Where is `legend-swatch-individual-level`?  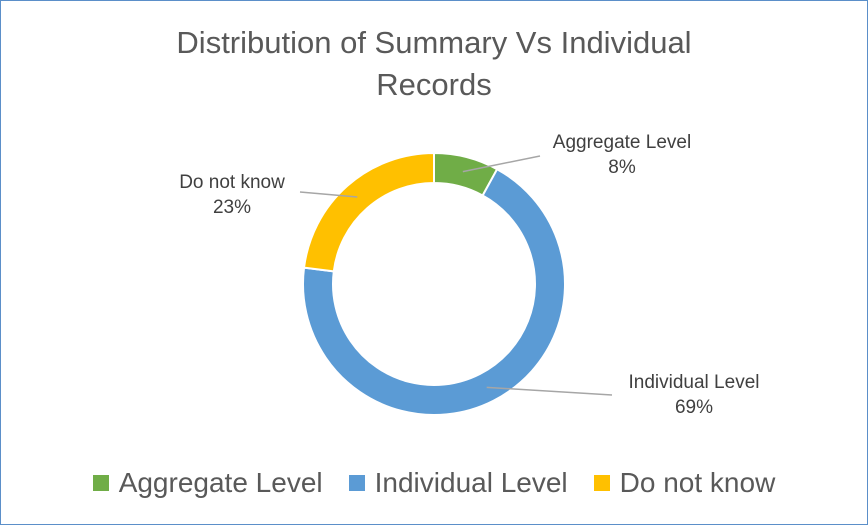 legend-swatch-individual-level is located at coordinates (356, 483).